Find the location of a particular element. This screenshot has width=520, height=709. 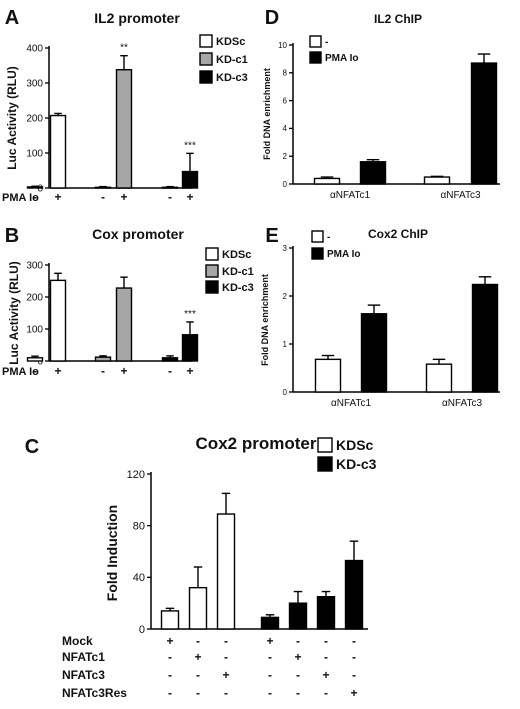

legend-label: KD-c3 is located at coordinates (356, 464).